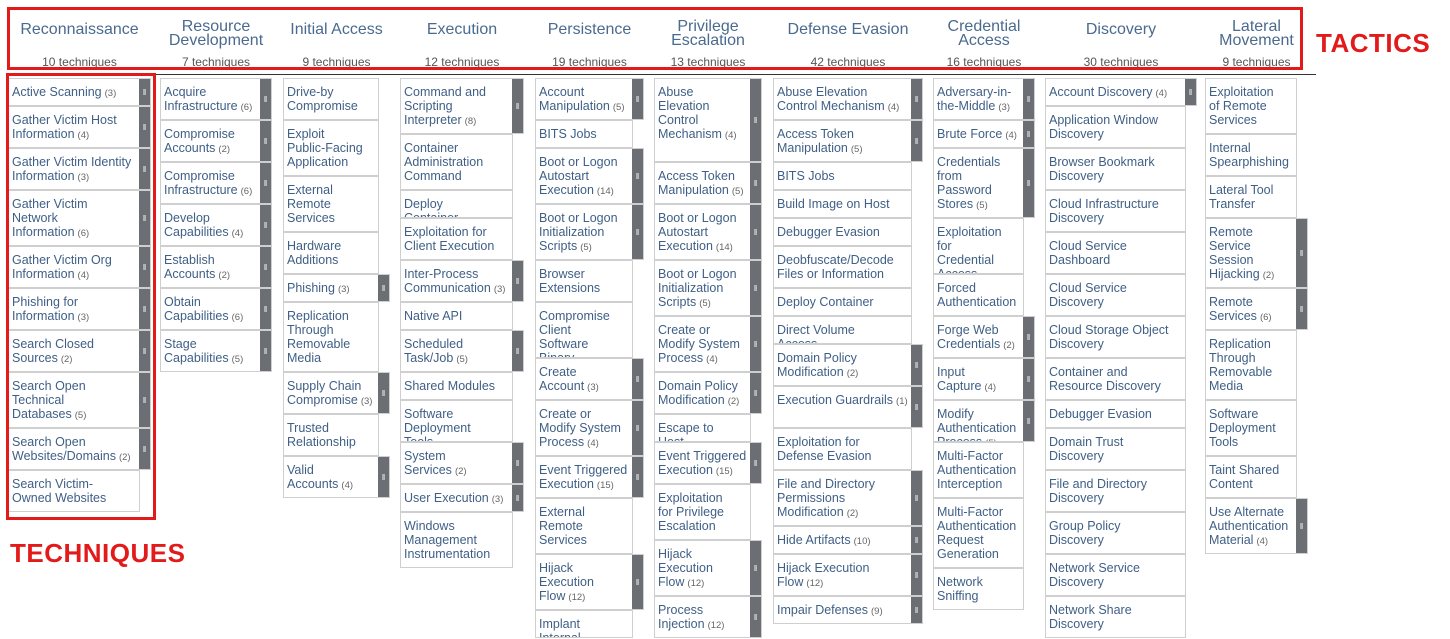 This screenshot has height=639, width=1450. What do you see at coordinates (447, 281) in the screenshot?
I see `technique-name: Inter-Process Communication` at bounding box center [447, 281].